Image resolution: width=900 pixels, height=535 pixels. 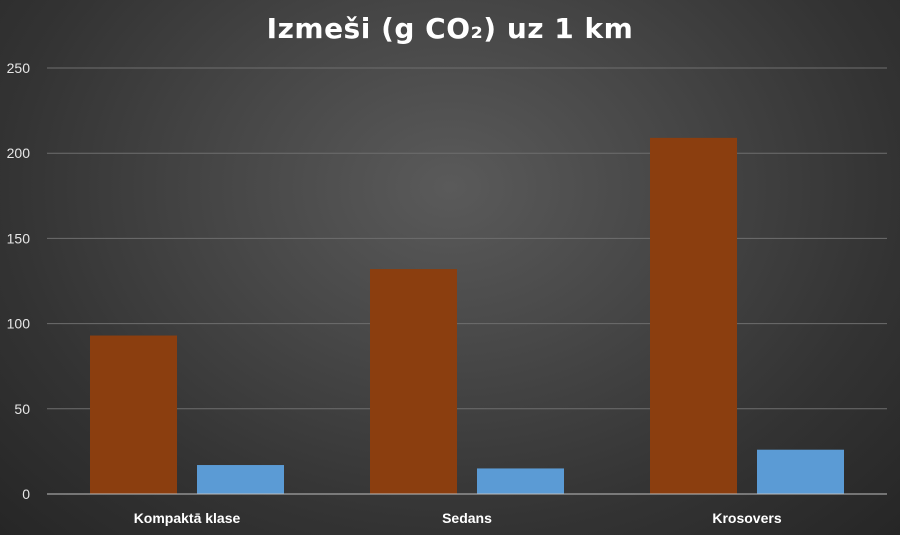 What do you see at coordinates (746, 518) in the screenshot?
I see `category-label: Krosovers` at bounding box center [746, 518].